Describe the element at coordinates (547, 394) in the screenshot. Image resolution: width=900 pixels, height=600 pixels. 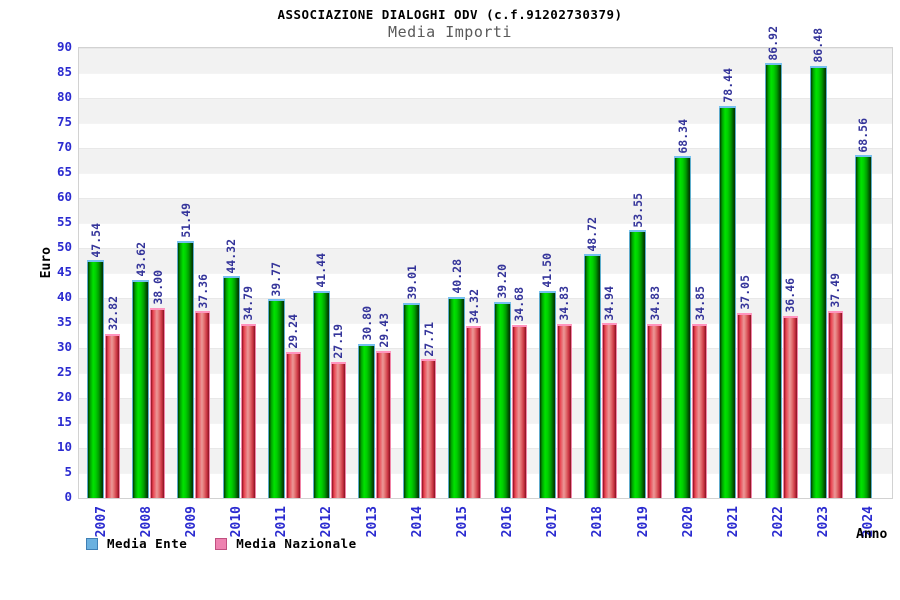
I see `bar-ente-2017` at that location.